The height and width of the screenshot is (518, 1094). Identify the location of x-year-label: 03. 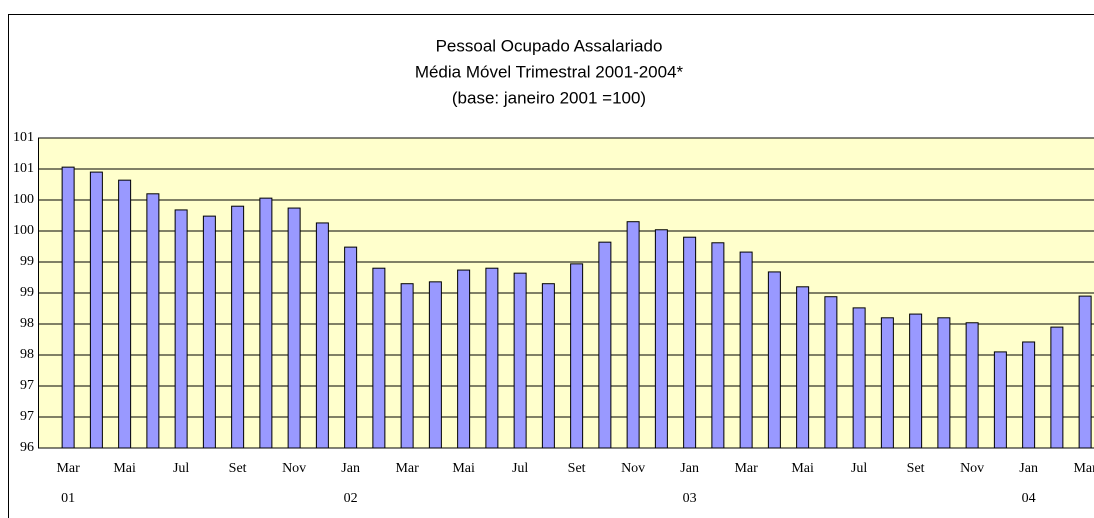
(690, 498).